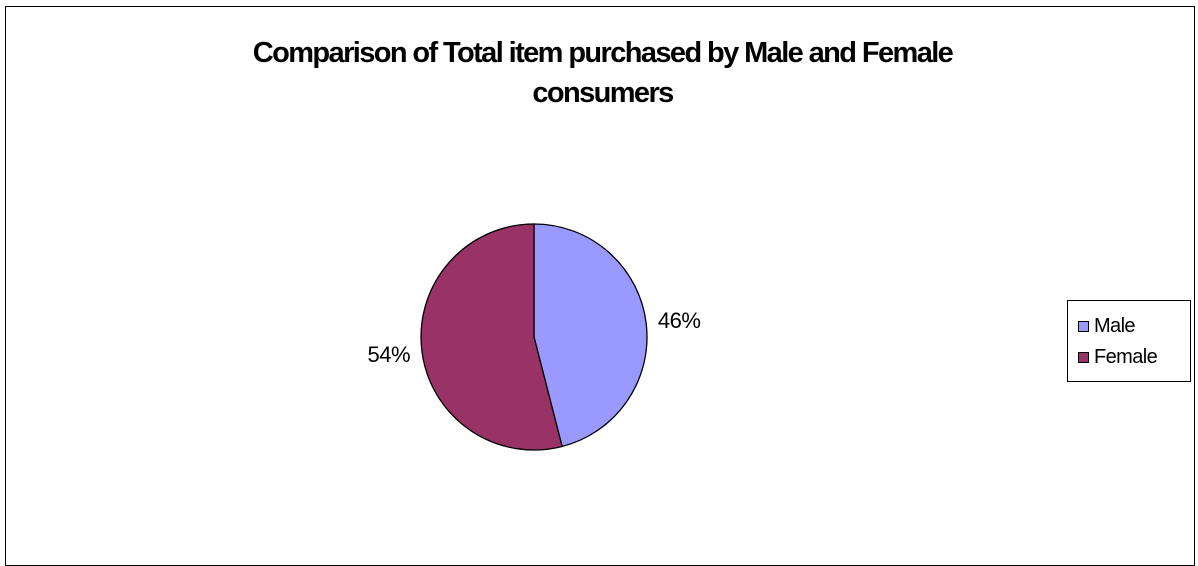 The width and height of the screenshot is (1198, 566). I want to click on slice-label-male: 46%, so click(679, 320).